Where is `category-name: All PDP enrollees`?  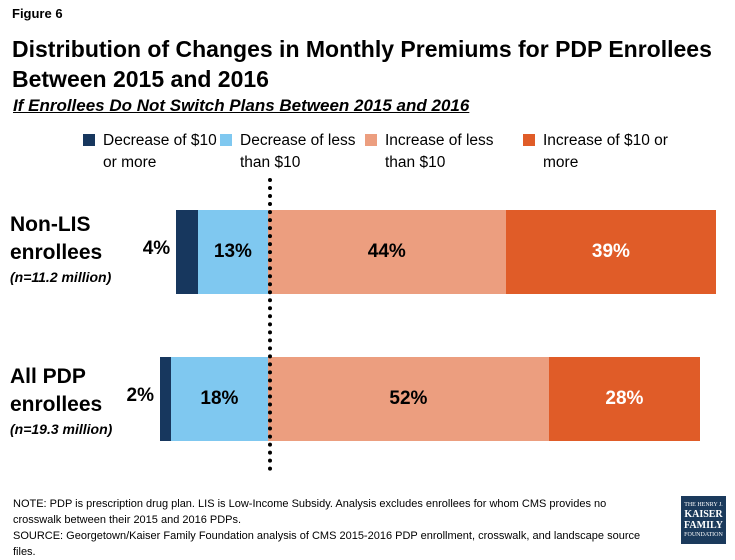
category-name: All PDP enrollees is located at coordinates (56, 390).